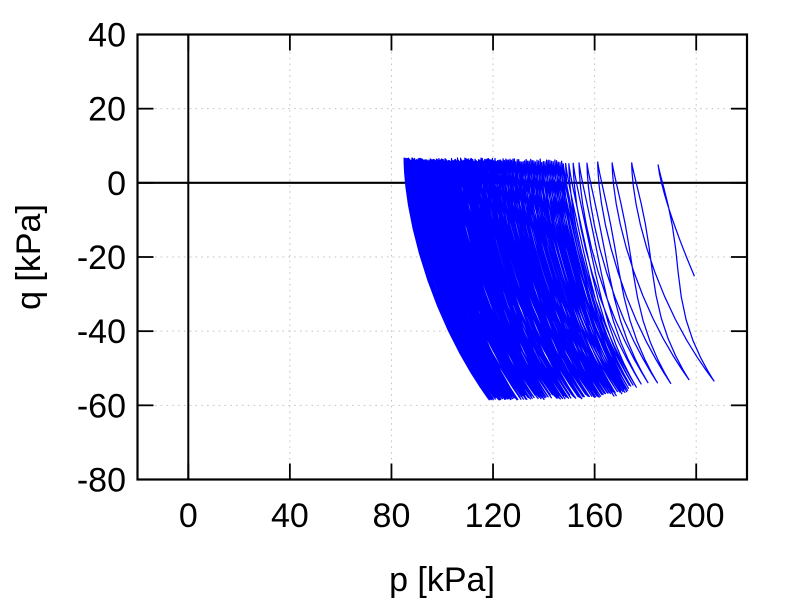 The height and width of the screenshot is (600, 800). Describe the element at coordinates (594, 516) in the screenshot. I see `x-tick-label-160: 160` at that location.